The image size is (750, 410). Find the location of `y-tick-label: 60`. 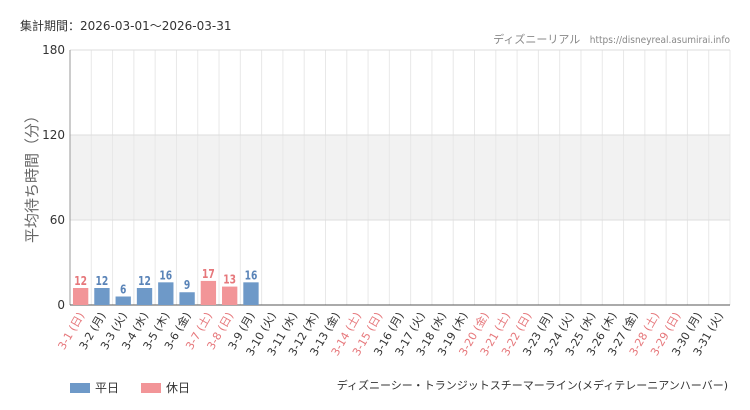

y-tick-label: 60 is located at coordinates (57, 220).